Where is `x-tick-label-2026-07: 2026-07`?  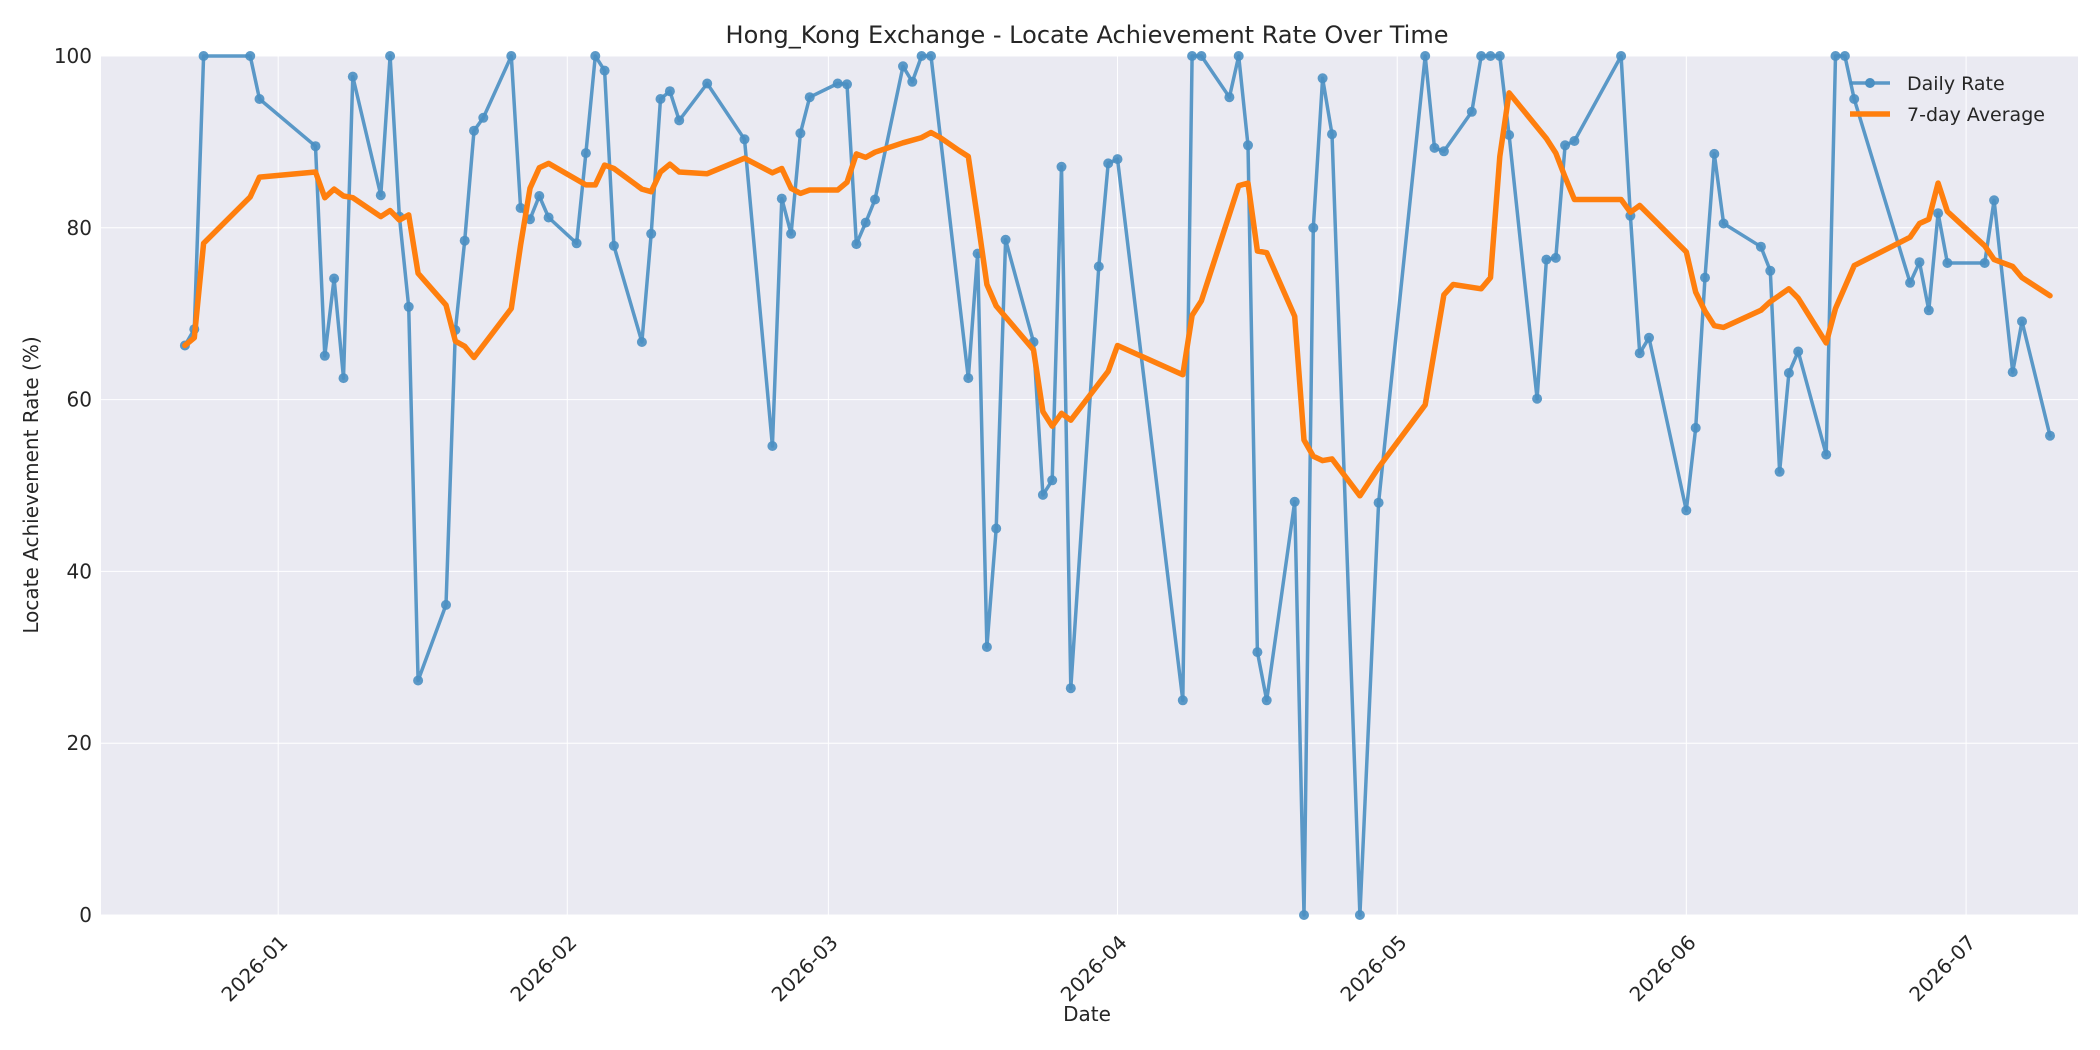 x-tick-label-2026-07: 2026-07 is located at coordinates (1942, 968).